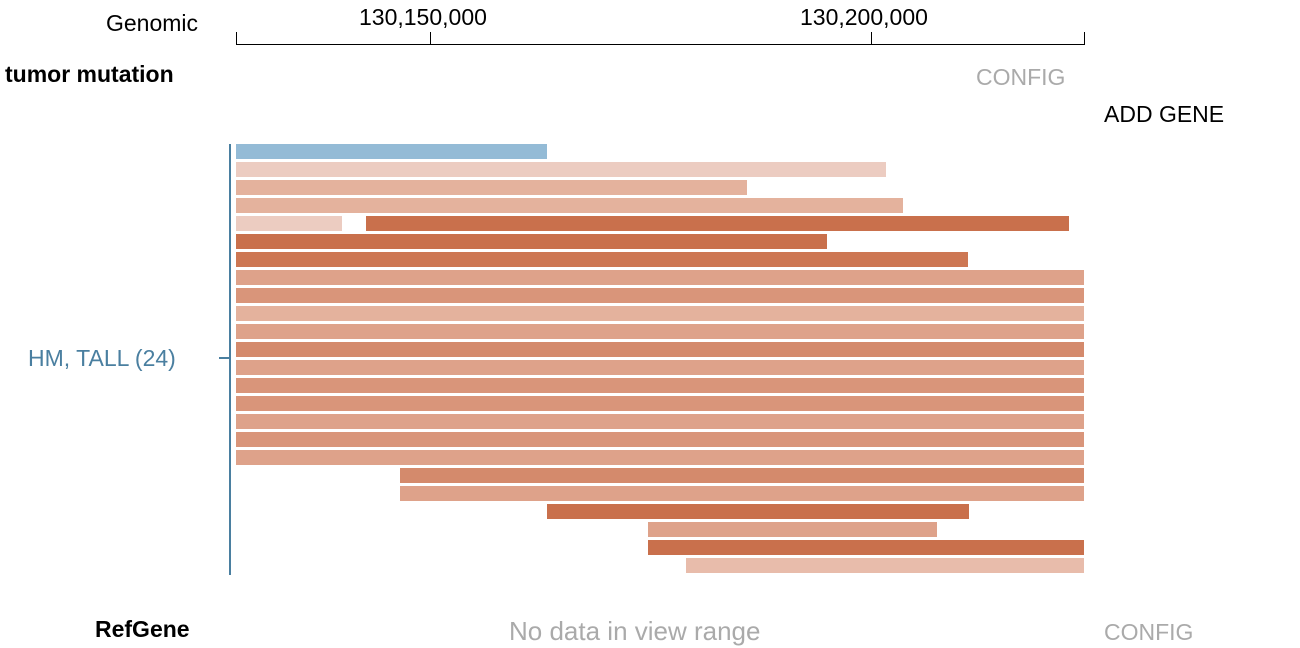 The width and height of the screenshot is (1300, 648). Describe the element at coordinates (142, 629) in the screenshot. I see `refgene-track-title: RefGene` at that location.